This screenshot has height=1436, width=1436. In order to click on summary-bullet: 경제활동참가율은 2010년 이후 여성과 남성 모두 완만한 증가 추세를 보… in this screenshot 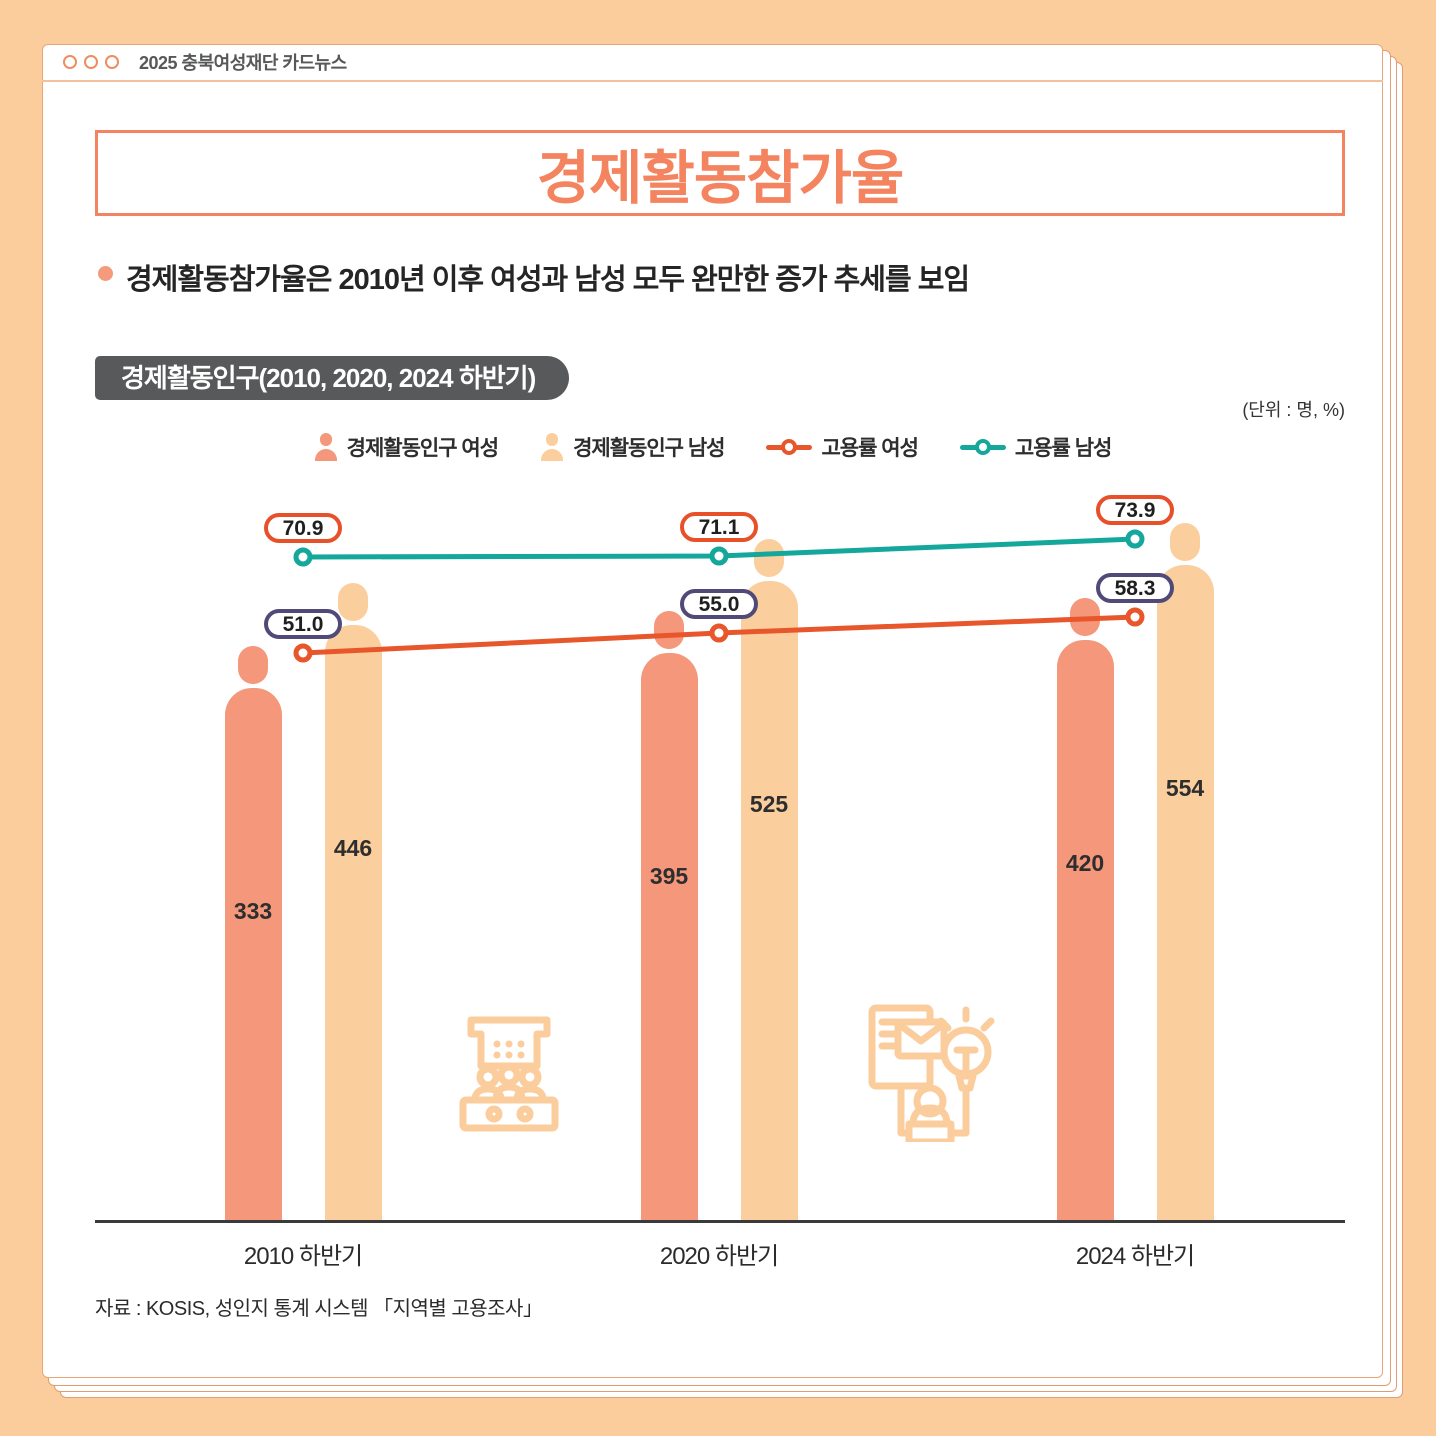, I will do `click(534, 277)`.